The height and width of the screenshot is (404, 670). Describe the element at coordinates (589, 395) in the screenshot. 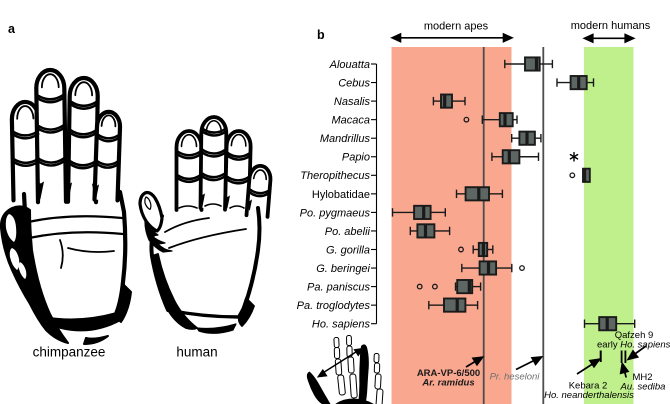

I see `svg-text: Ho. neanderthalensis` at that location.